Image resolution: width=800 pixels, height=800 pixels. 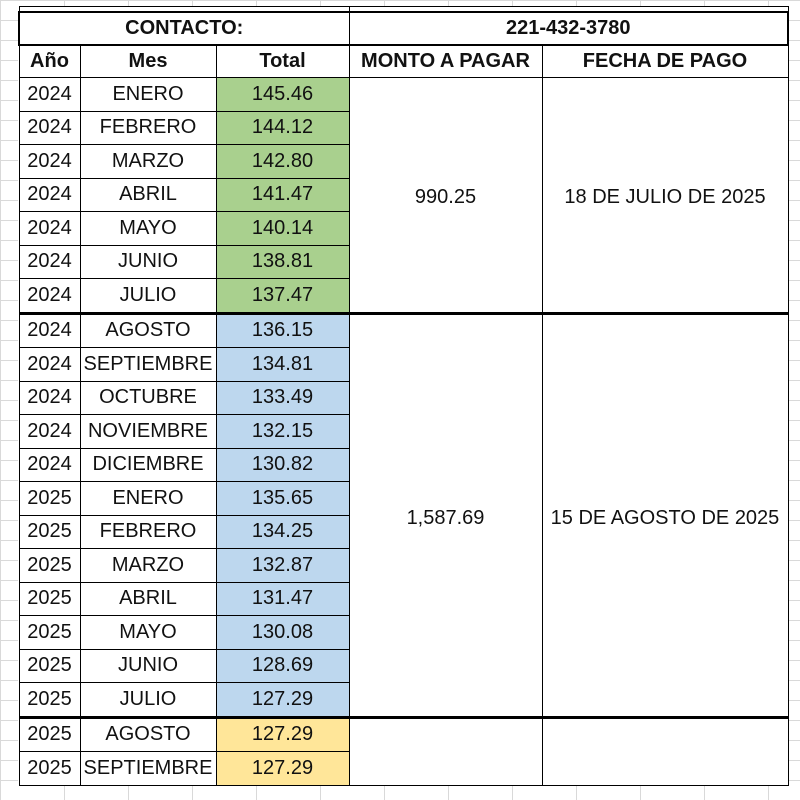 I want to click on total-cell: 132.15, so click(x=282, y=431).